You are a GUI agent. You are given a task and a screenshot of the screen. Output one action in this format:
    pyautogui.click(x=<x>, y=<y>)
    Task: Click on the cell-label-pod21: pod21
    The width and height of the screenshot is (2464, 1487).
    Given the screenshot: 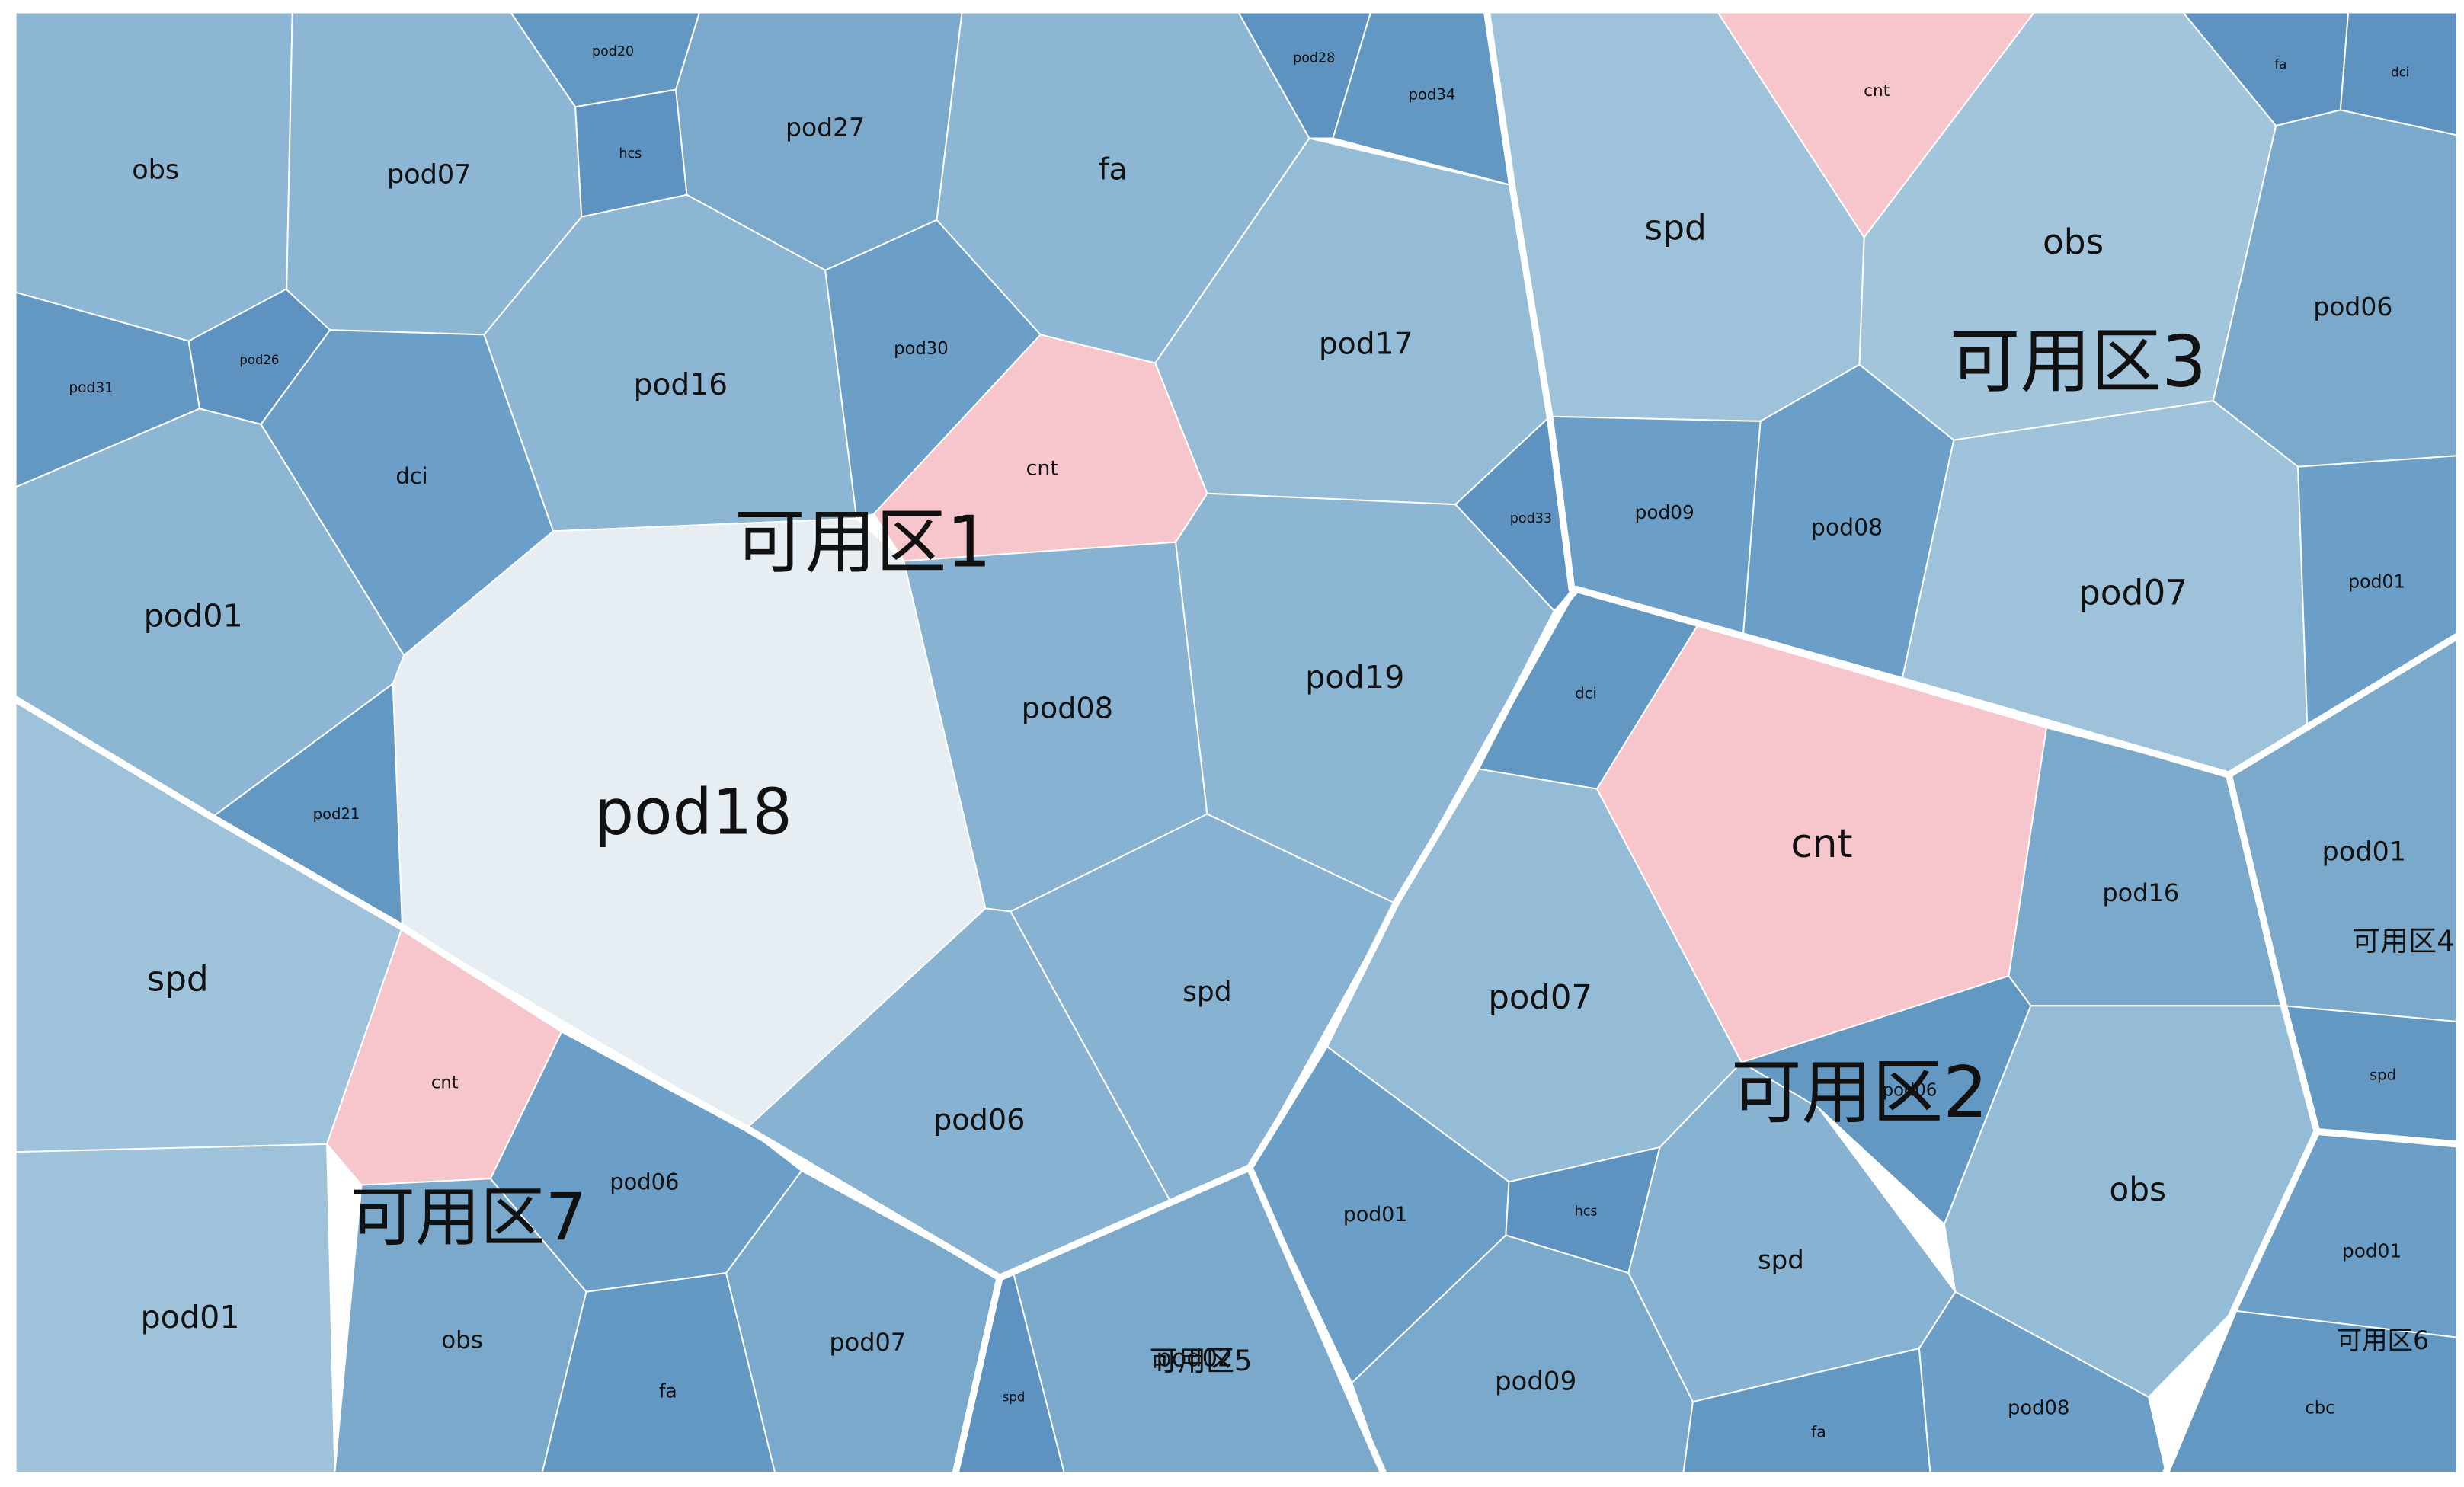 What is the action you would take?
    pyautogui.click(x=336, y=814)
    